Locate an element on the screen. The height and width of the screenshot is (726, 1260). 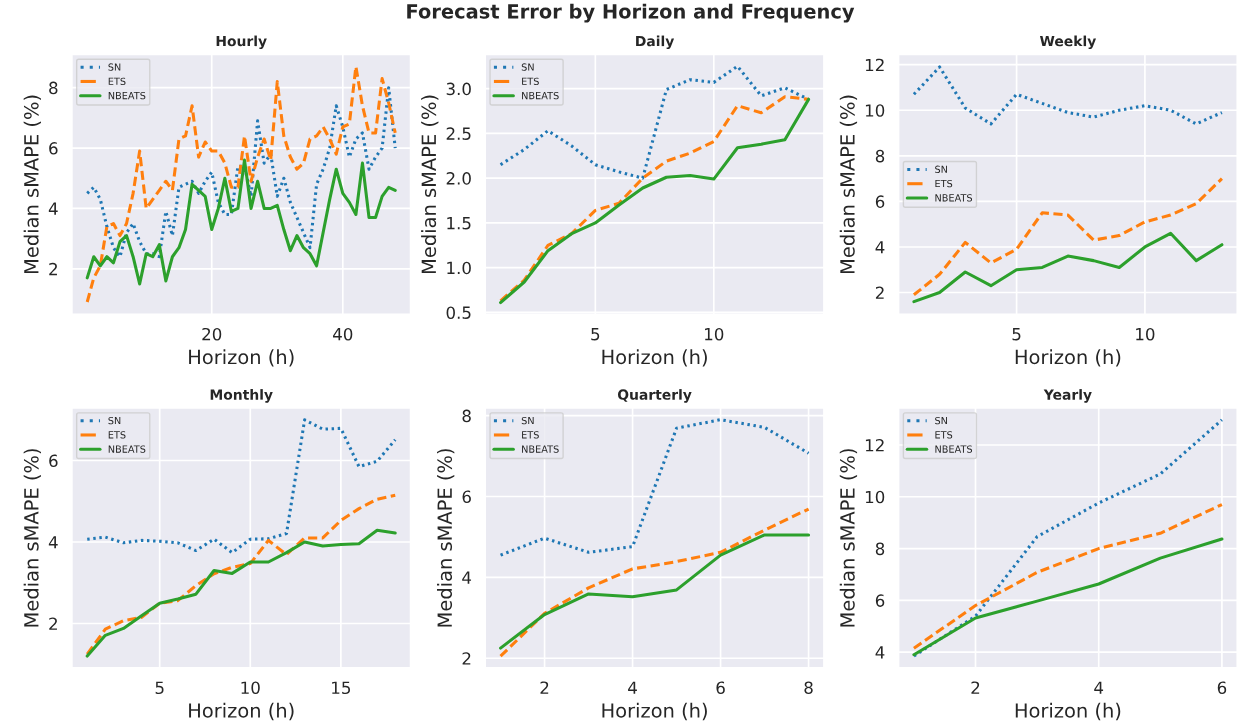
chart-title: Weekly is located at coordinates (1068, 42).